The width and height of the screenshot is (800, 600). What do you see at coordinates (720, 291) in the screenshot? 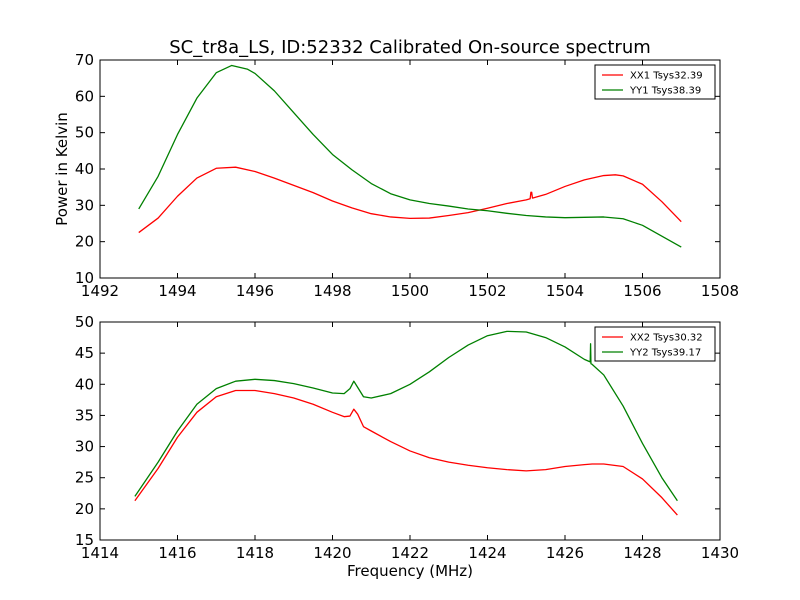
I see `x-tick-label: 1508` at bounding box center [720, 291].